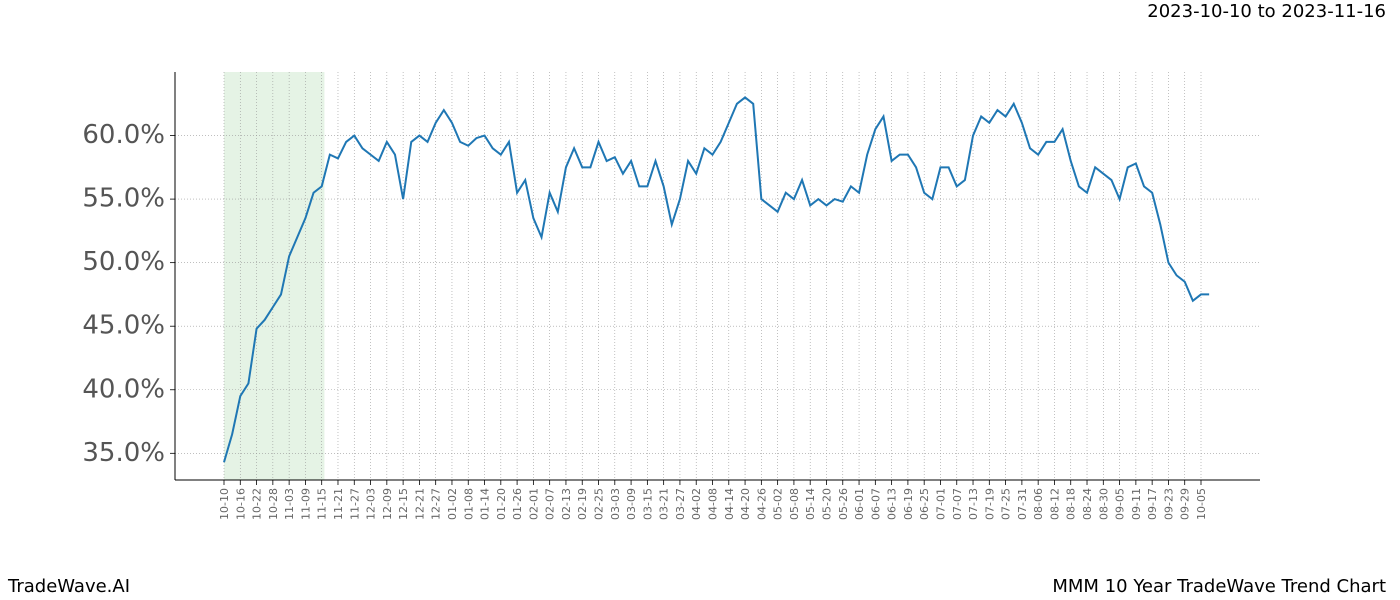 The width and height of the screenshot is (1400, 600). I want to click on x-tick-label: 03-15, so click(647, 504).